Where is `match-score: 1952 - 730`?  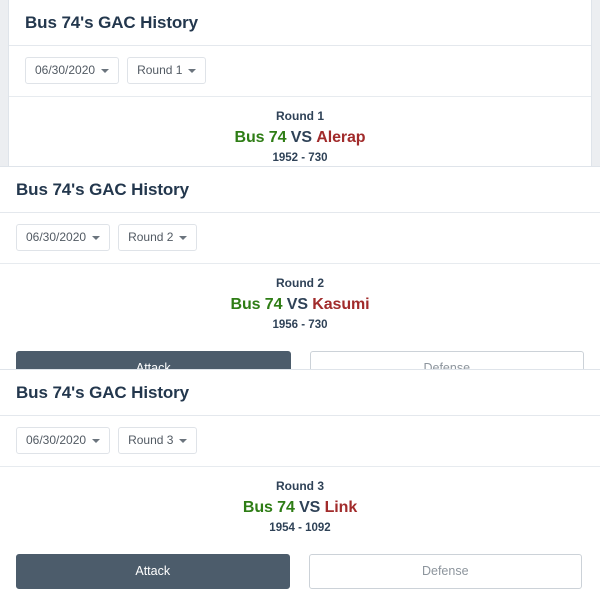
match-score: 1952 - 730 is located at coordinates (300, 157).